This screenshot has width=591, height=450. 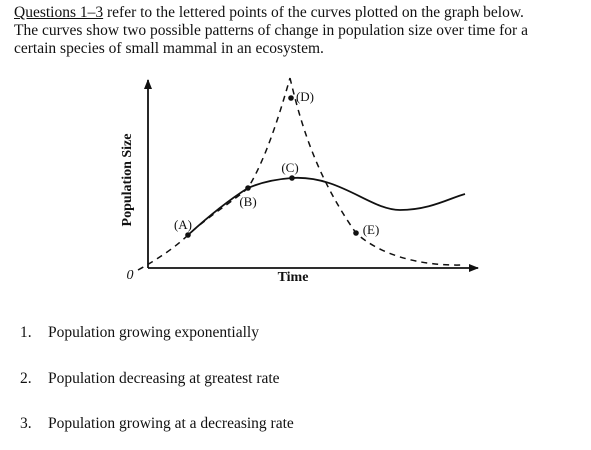 I want to click on y-axis-label: Population Size, so click(x=127, y=180).